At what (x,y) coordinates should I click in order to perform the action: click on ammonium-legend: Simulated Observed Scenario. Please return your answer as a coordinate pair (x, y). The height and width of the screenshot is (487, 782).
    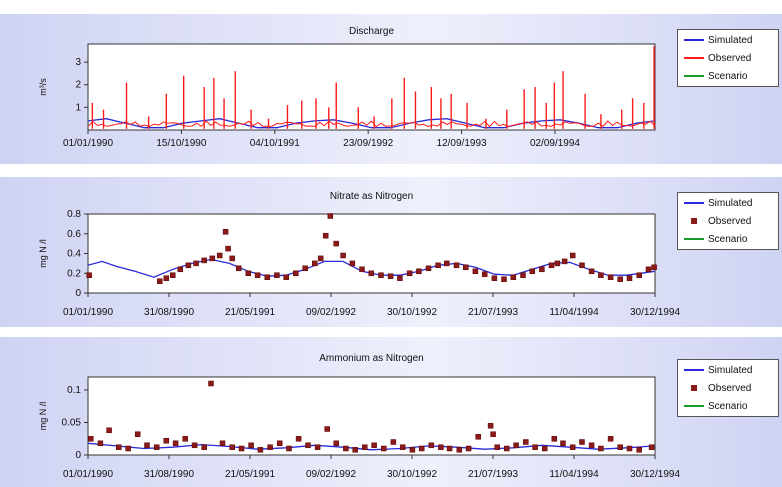
    Looking at the image, I should click on (728, 388).